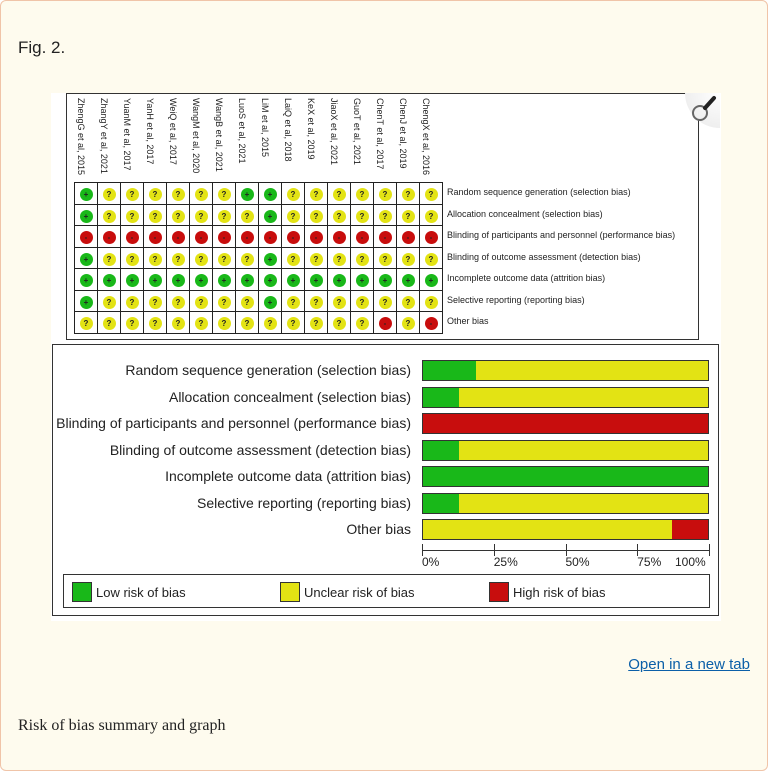  Describe the element at coordinates (702, 110) in the screenshot. I see `magnifier-icon` at that location.